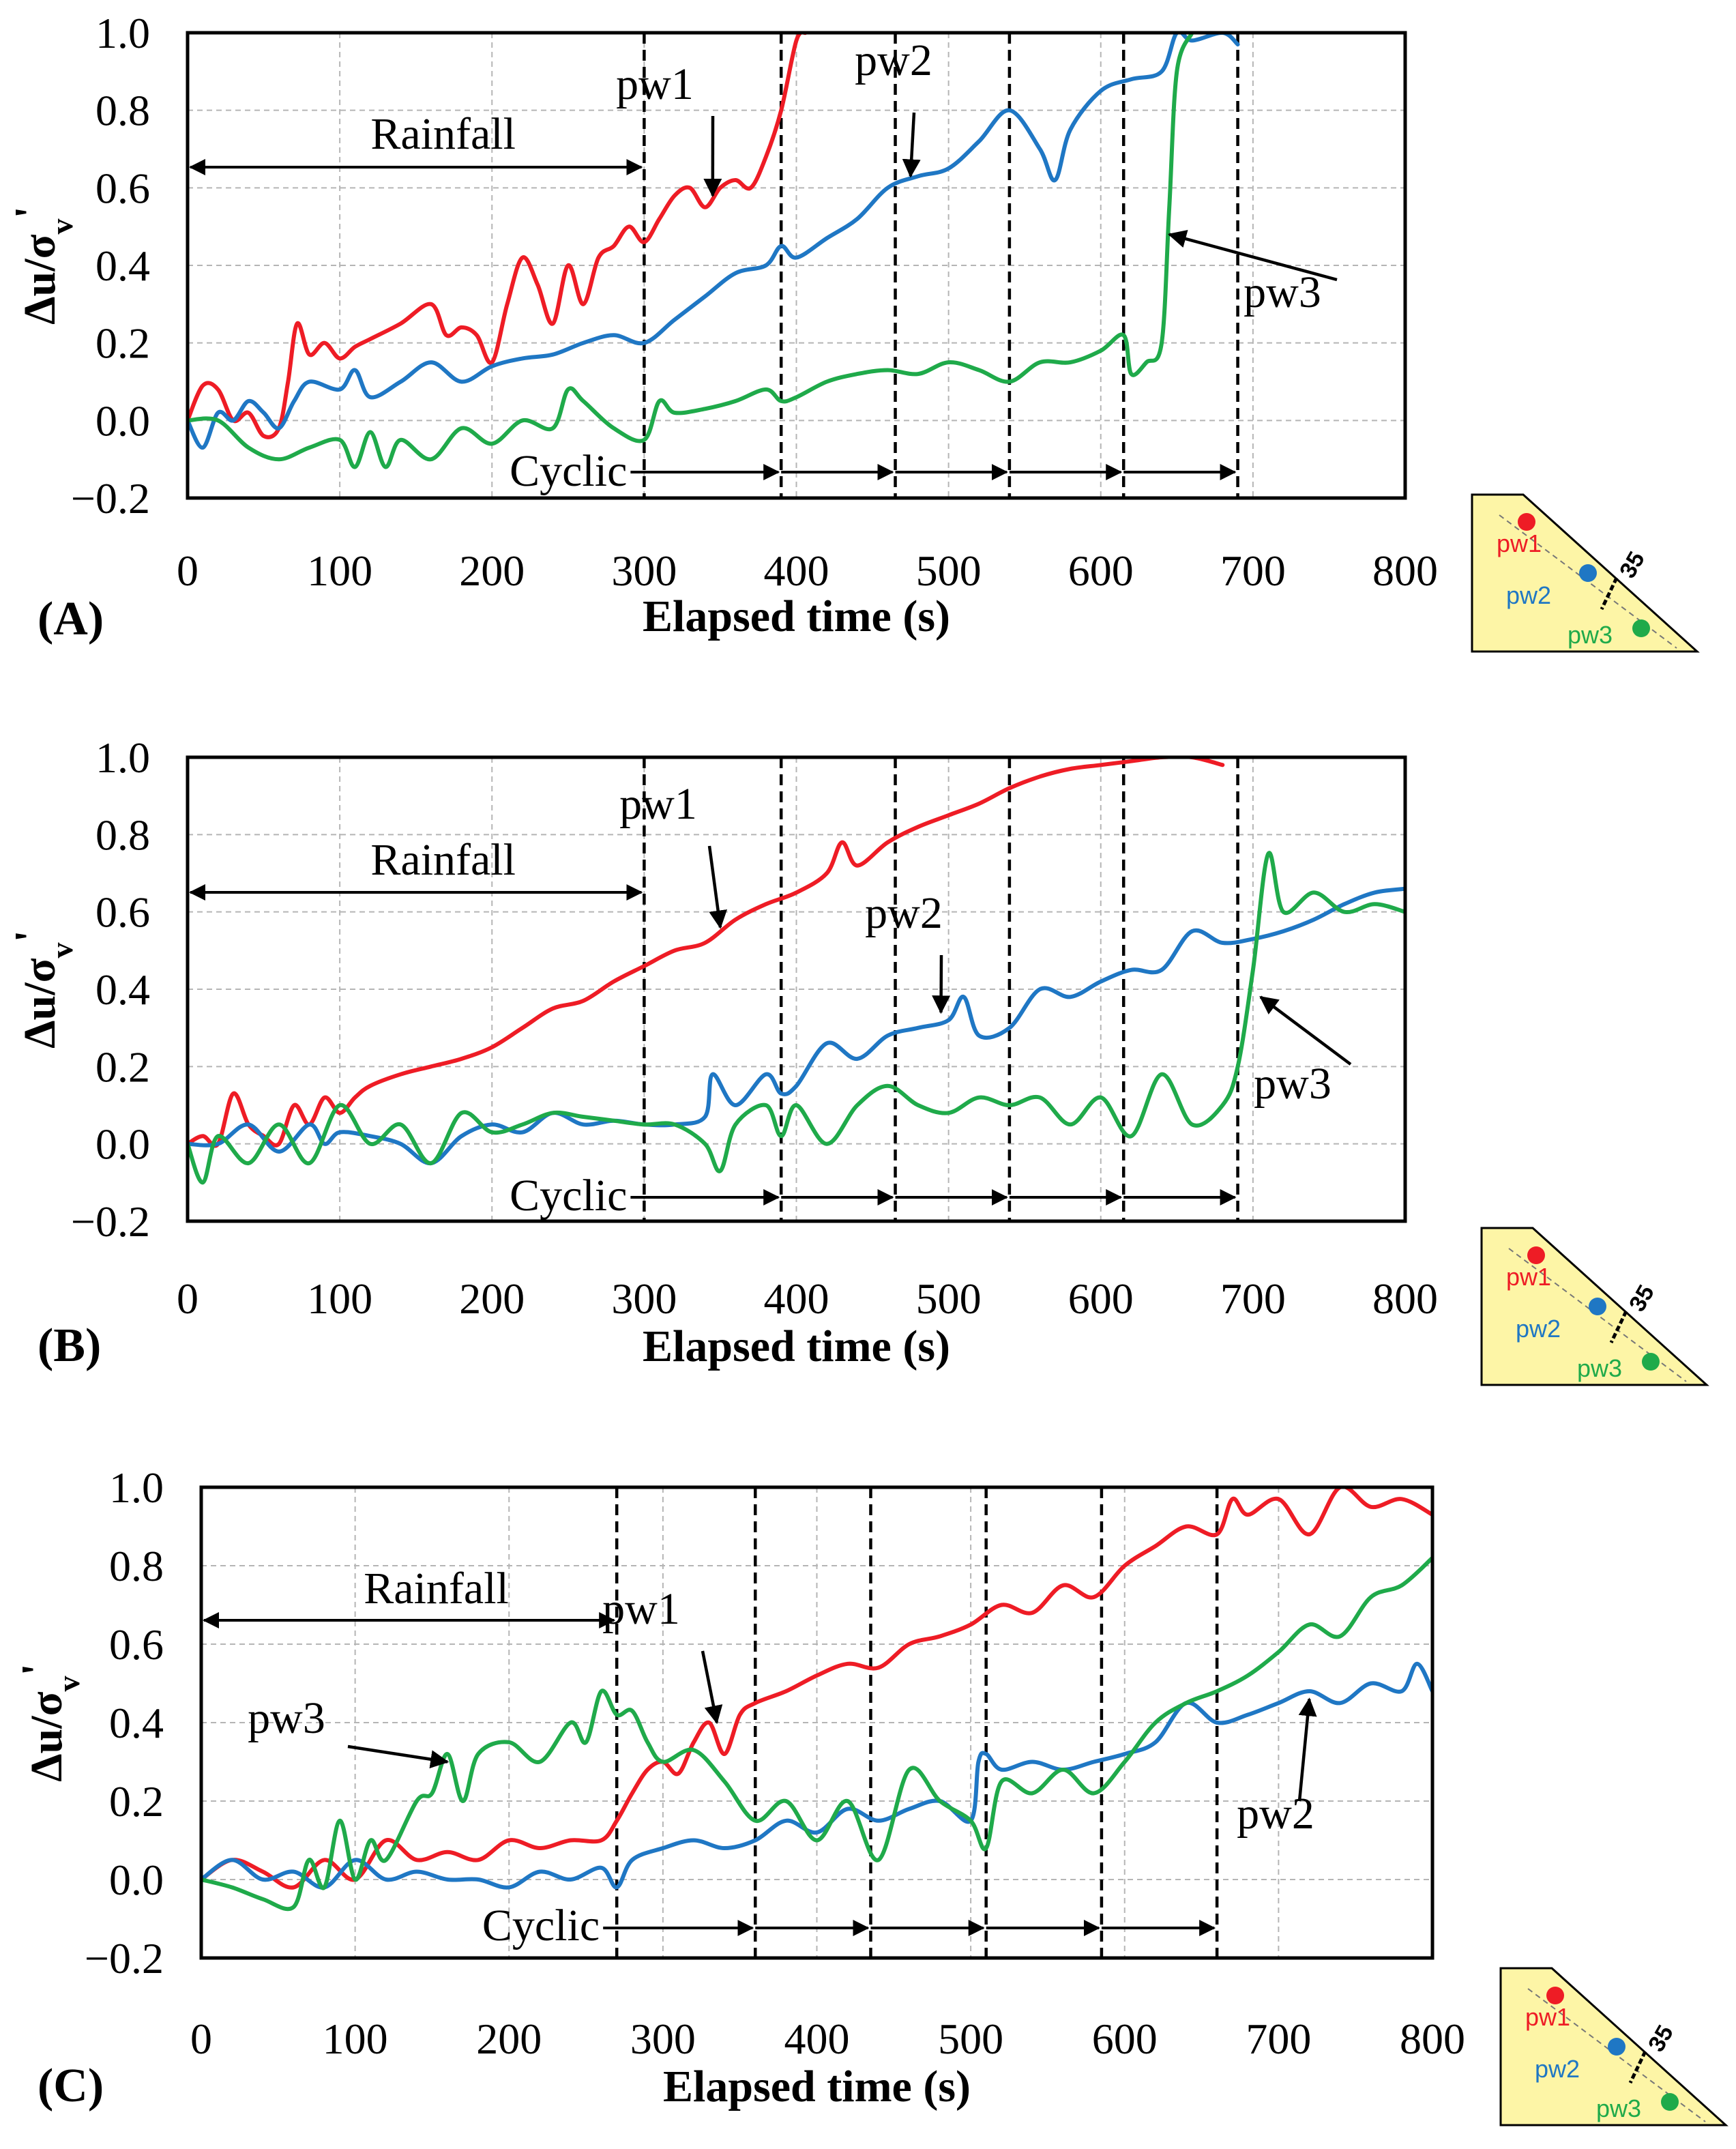 The width and height of the screenshot is (1736, 2149). I want to click on panel-label: (B), so click(70, 1345).